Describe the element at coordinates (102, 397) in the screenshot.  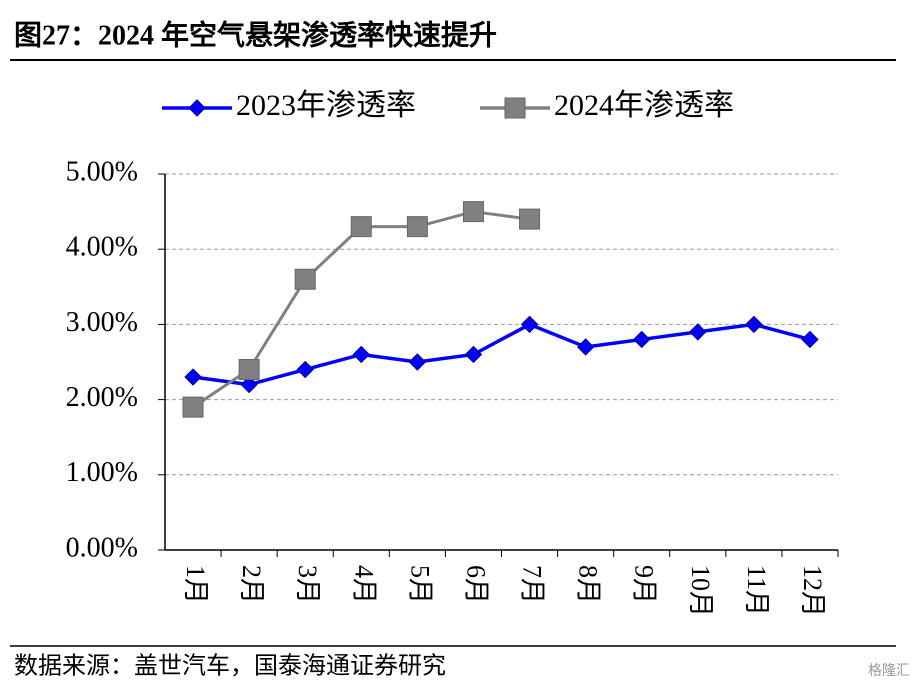
I see `y-tick-label: 2.00%` at that location.